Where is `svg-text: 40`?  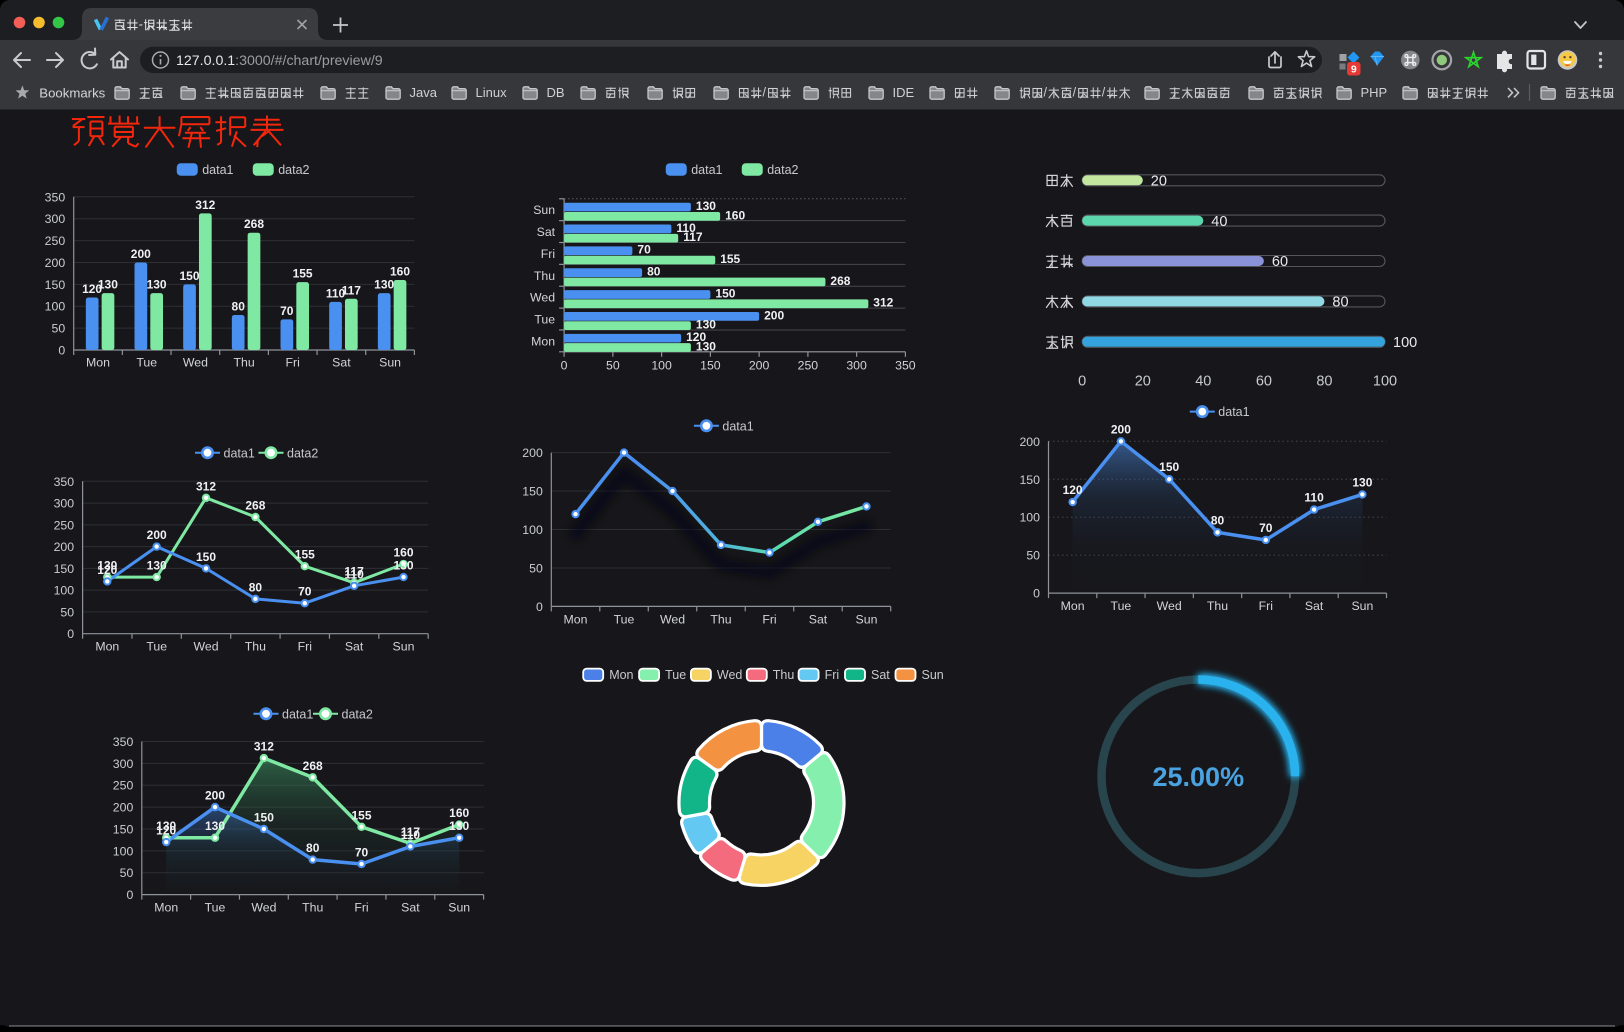 svg-text: 40 is located at coordinates (1203, 381).